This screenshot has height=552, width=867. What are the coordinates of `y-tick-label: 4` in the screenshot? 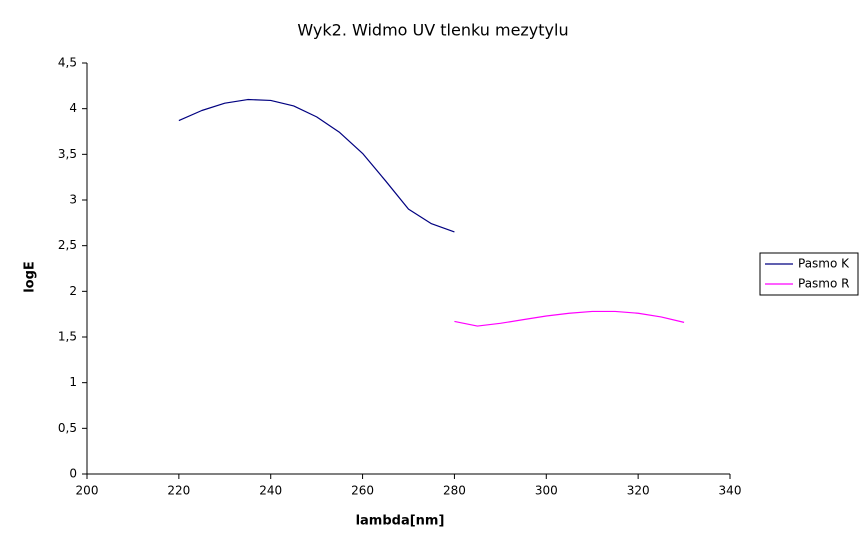 It's located at (73, 108).